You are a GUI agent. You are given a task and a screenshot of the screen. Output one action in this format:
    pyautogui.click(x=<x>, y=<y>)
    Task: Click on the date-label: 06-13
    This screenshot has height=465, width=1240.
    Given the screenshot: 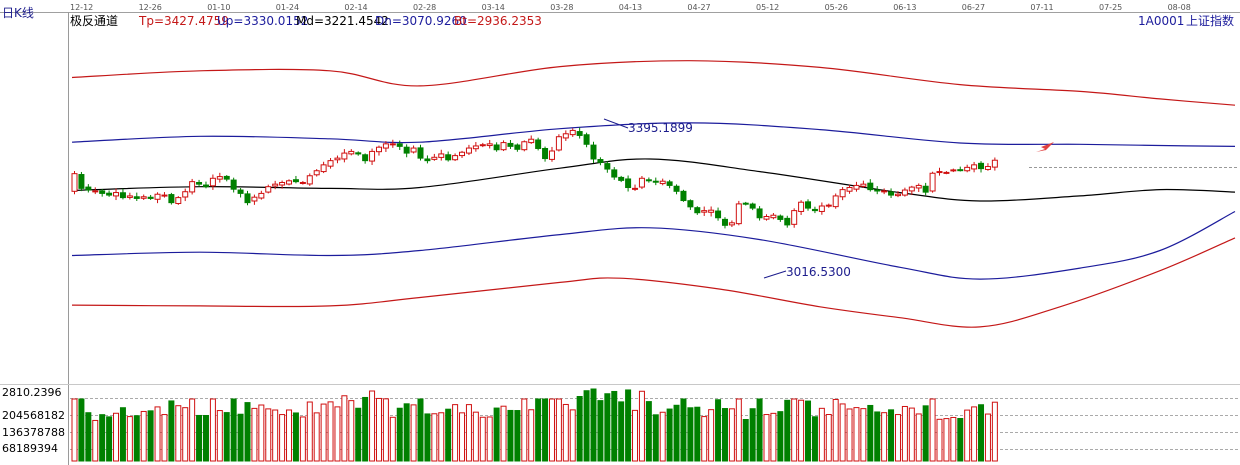 What is the action you would take?
    pyautogui.click(x=904, y=7)
    